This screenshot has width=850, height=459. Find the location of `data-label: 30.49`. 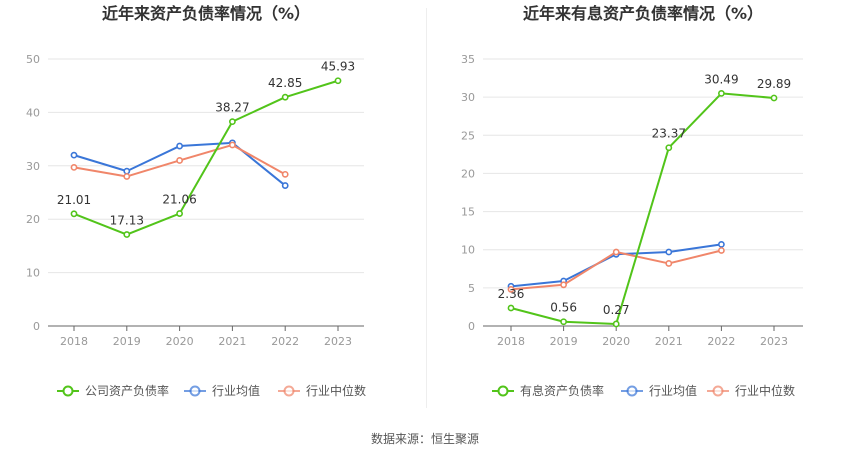

data-label: 30.49 is located at coordinates (721, 79).